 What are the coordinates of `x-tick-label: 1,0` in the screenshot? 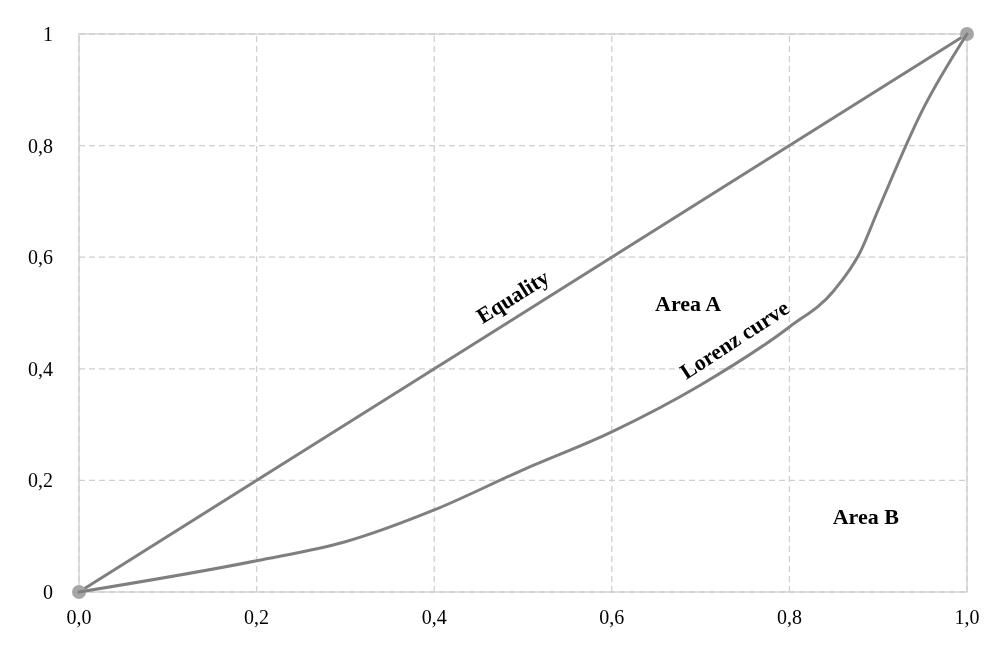 It's located at (967, 617).